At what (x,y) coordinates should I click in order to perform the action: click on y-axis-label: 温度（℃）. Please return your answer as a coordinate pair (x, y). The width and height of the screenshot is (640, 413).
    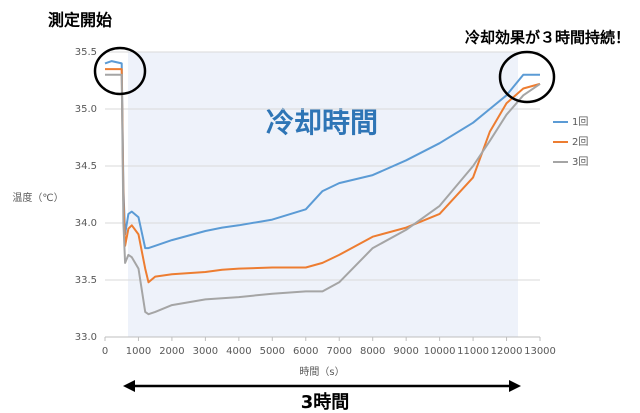
    Looking at the image, I should click on (37, 197).